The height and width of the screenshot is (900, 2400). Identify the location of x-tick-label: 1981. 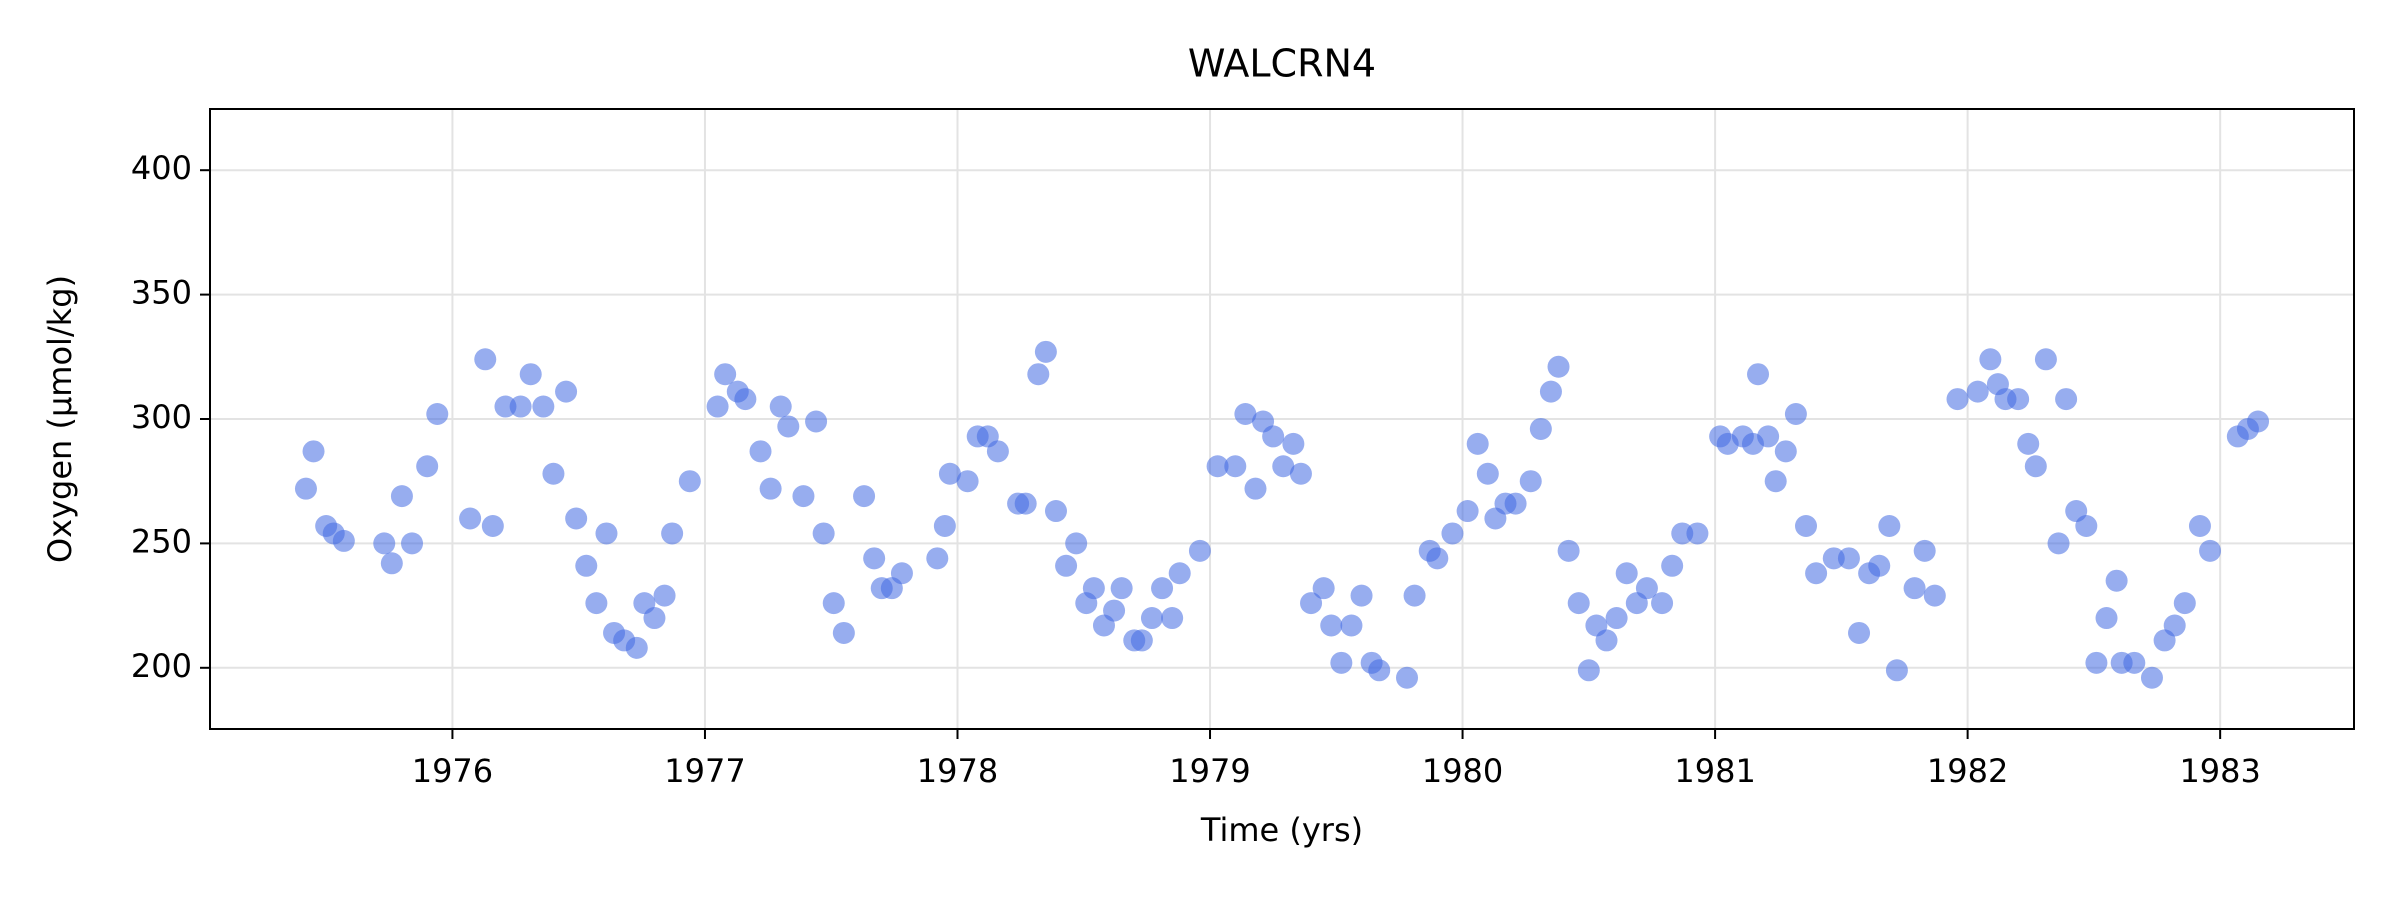
(1714, 771).